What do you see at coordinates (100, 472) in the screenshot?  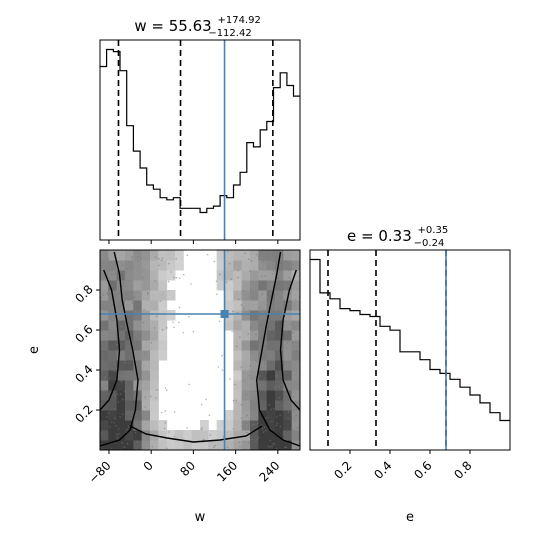 I see `w-x-tick-label: −80` at bounding box center [100, 472].